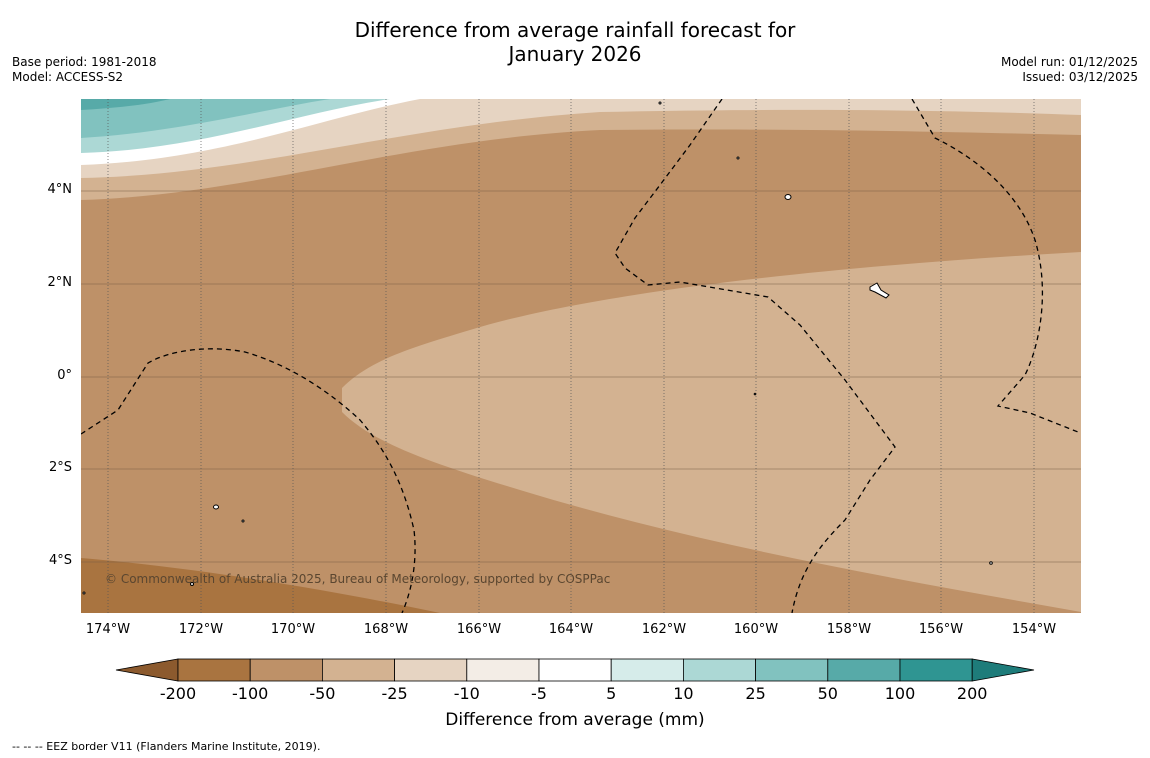  I want to click on lon-label-174w: 174°W, so click(108, 629).